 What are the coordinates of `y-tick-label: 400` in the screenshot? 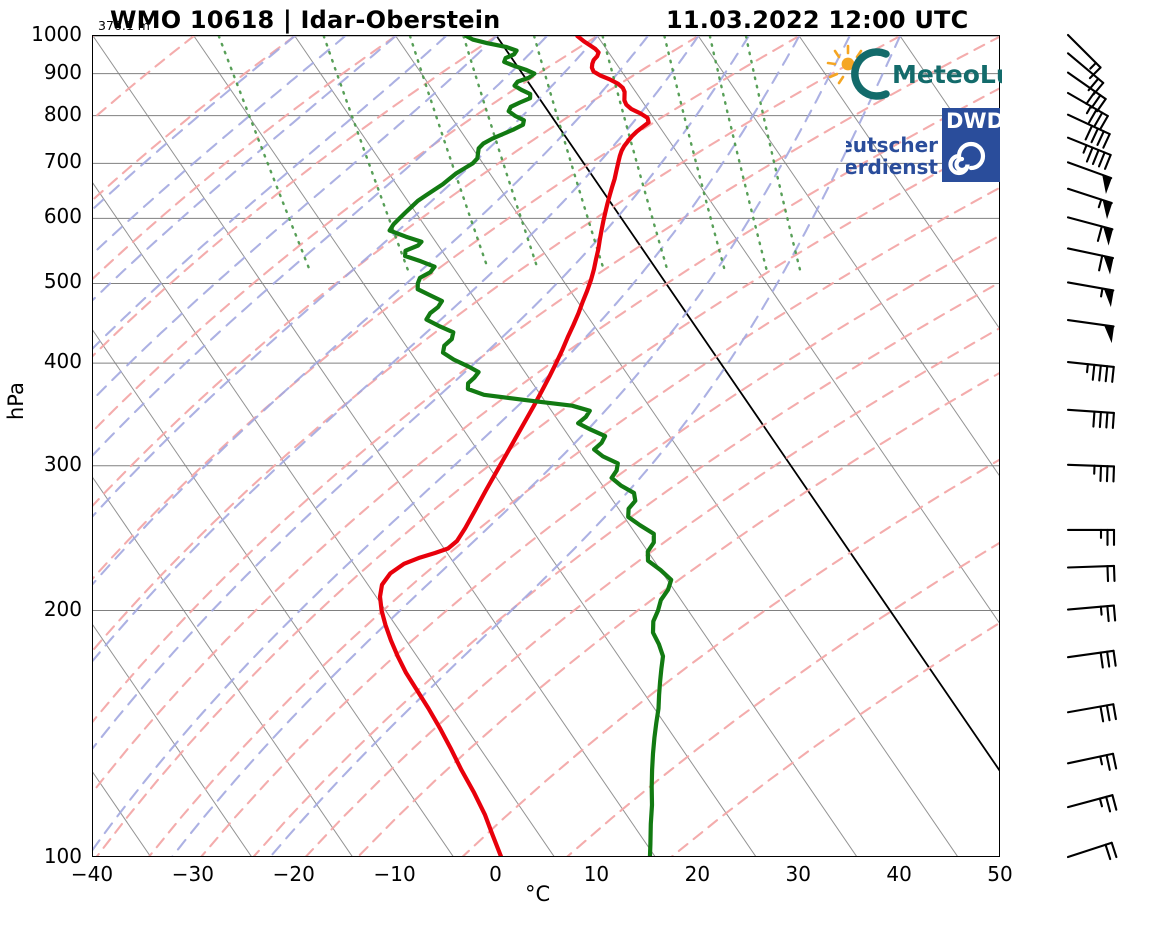 It's located at (62, 361).